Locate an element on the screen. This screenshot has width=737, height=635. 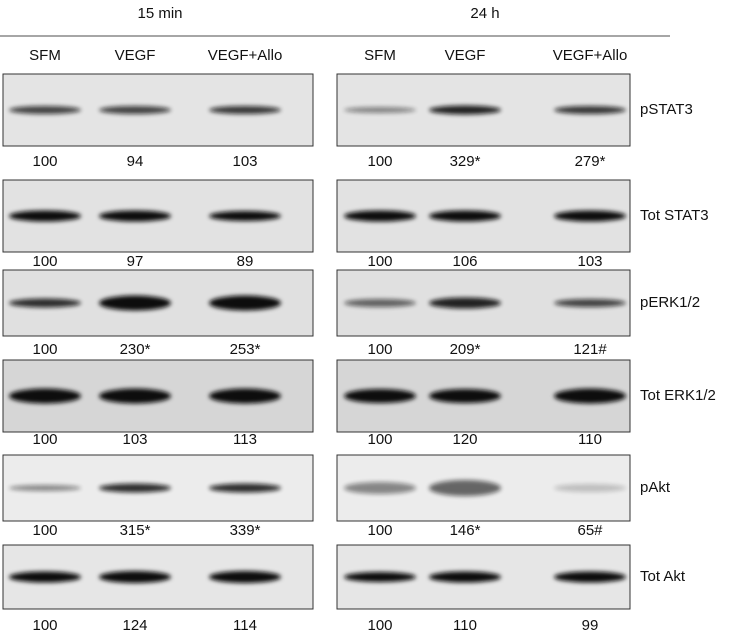
time-point: 24 h is located at coordinates (484, 13).